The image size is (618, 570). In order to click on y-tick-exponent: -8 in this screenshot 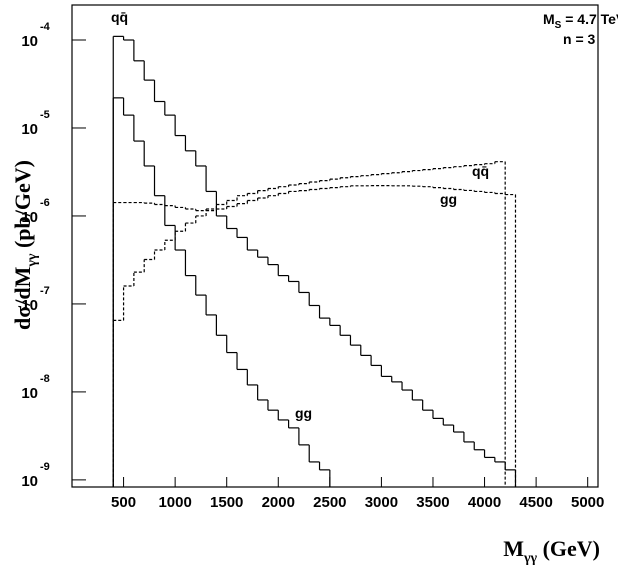, I will do `click(45, 379)`.